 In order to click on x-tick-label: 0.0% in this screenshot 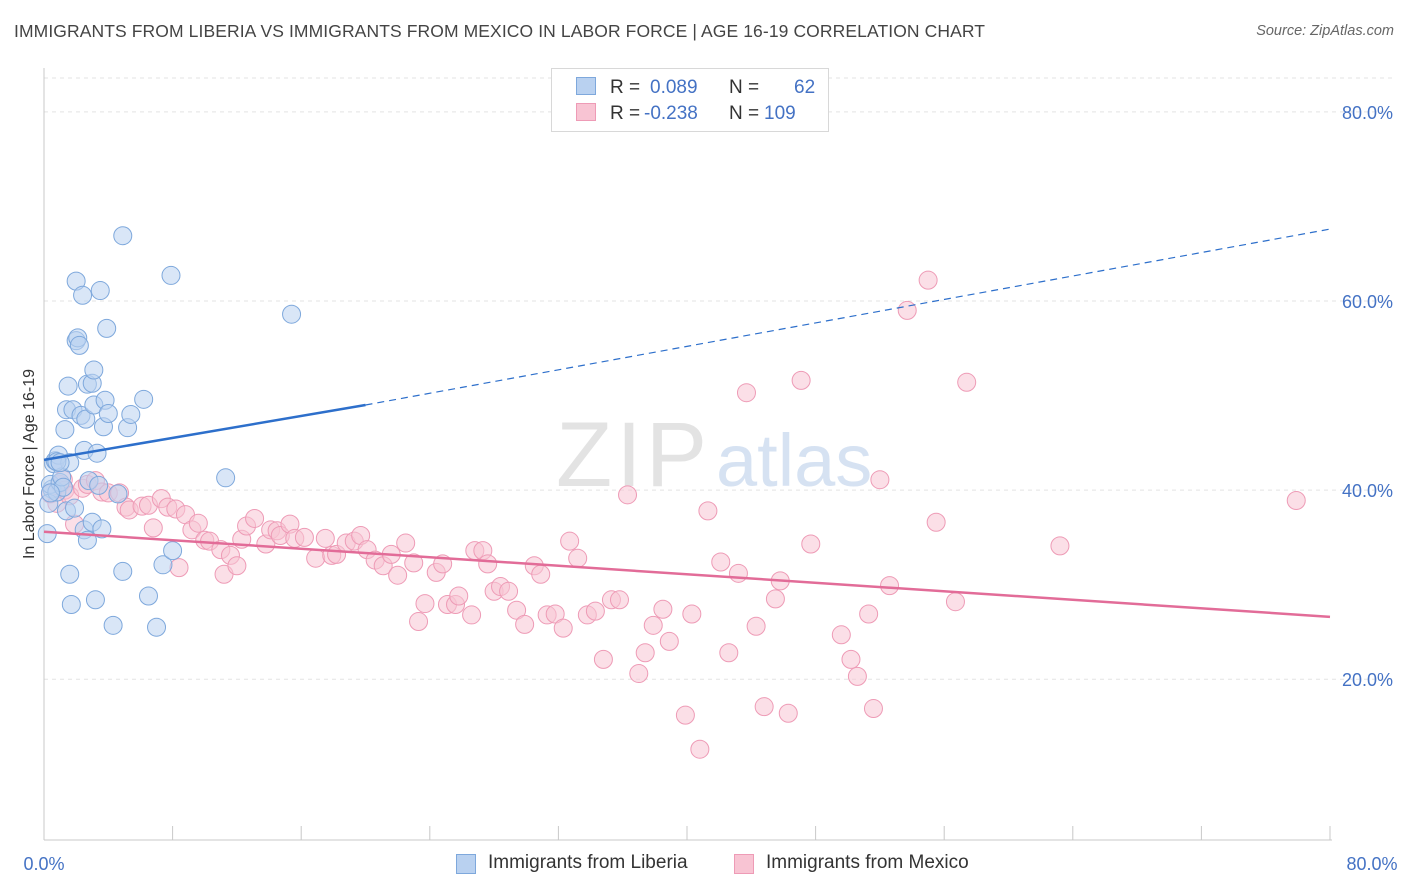, I will do `click(43, 864)`.